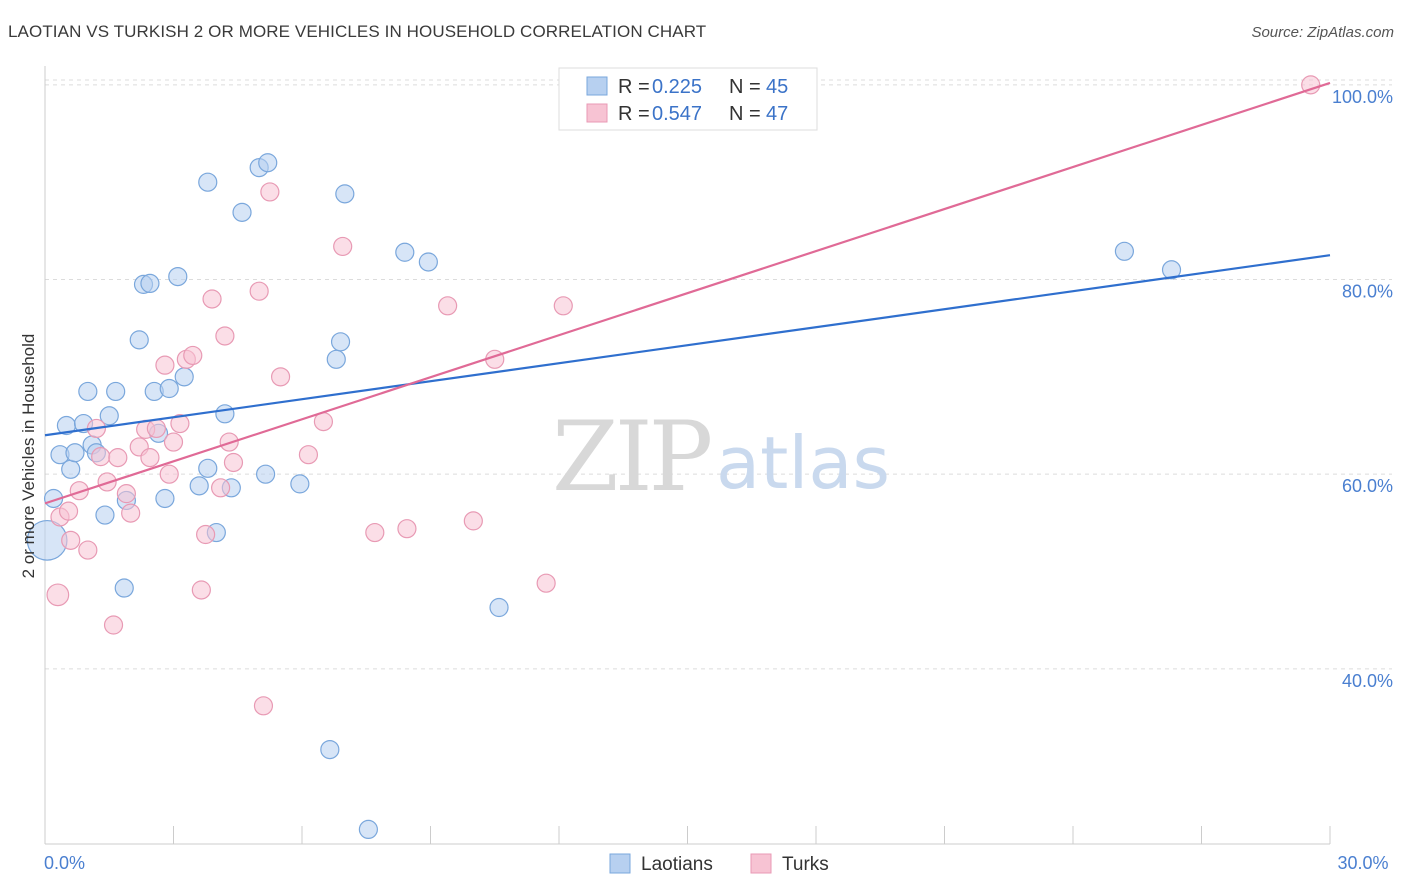 The image size is (1406, 892). Describe the element at coordinates (1362, 389) in the screenshot. I see `y-axis-tick-labels: 40.0% 60.0% 80.0% 100.0%` at that location.